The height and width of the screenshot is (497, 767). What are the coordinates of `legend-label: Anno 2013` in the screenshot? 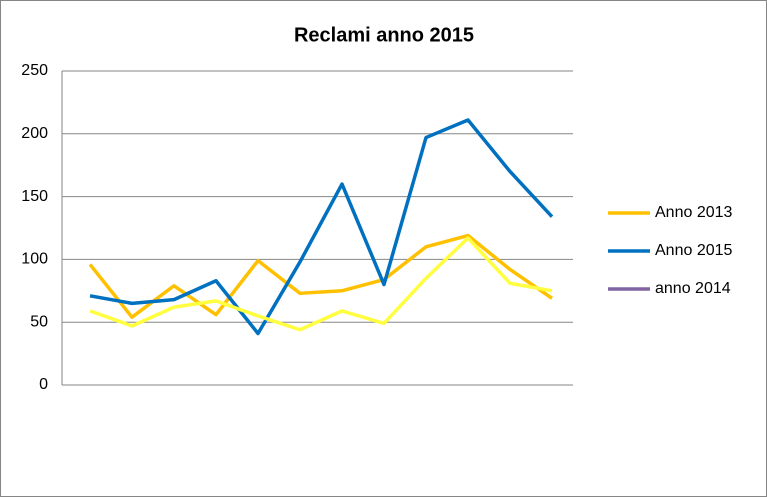 It's located at (694, 212).